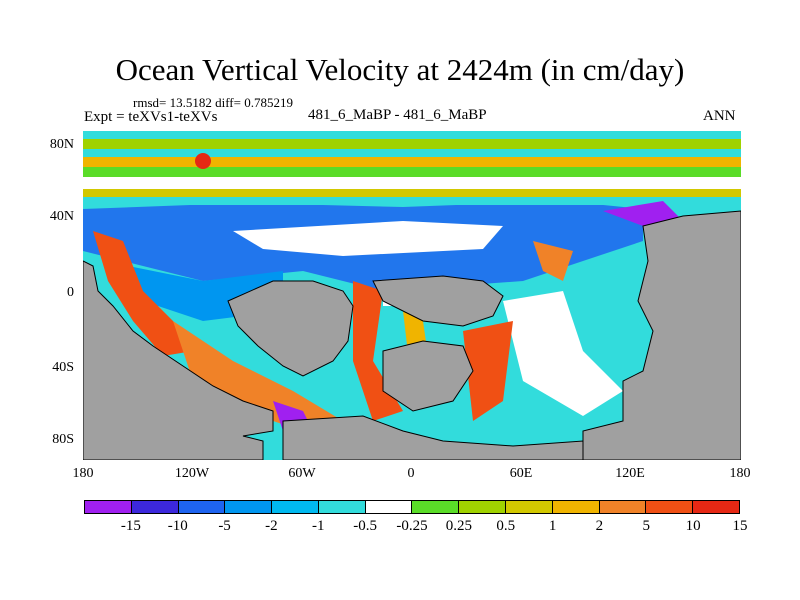  I want to click on y-tick-label: 40N, so click(61, 216).